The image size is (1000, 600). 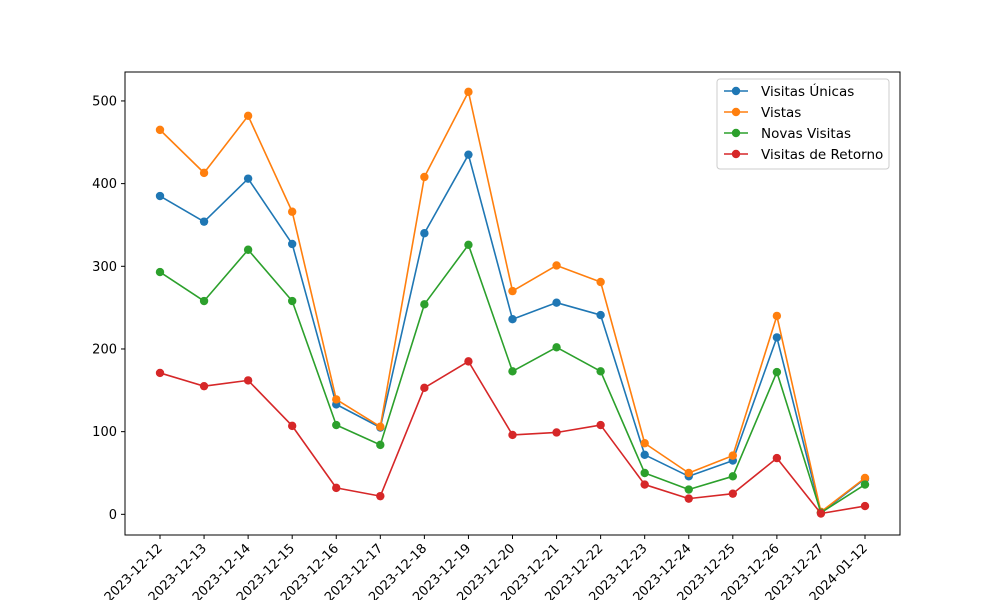 What do you see at coordinates (104, 101) in the screenshot?
I see `y-tick-label: 500` at bounding box center [104, 101].